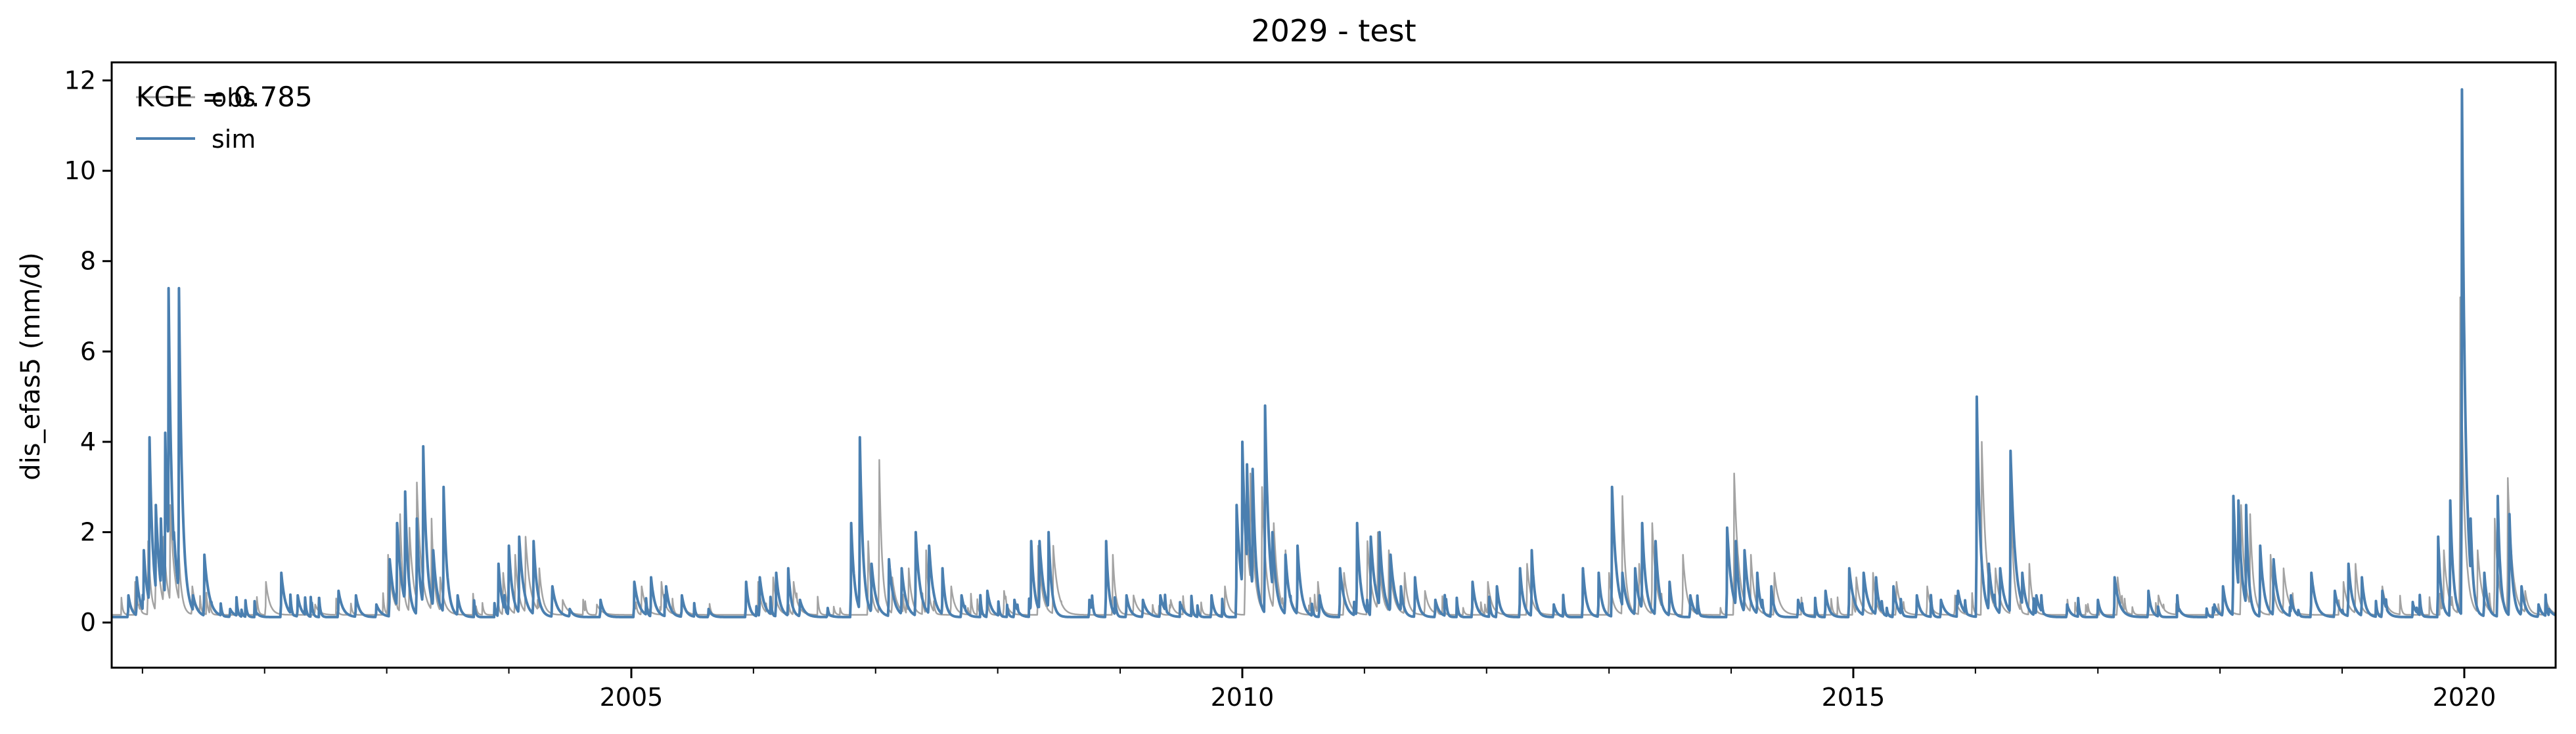 This screenshot has height=734, width=2576. I want to click on x-tick-label: 2015, so click(1854, 697).